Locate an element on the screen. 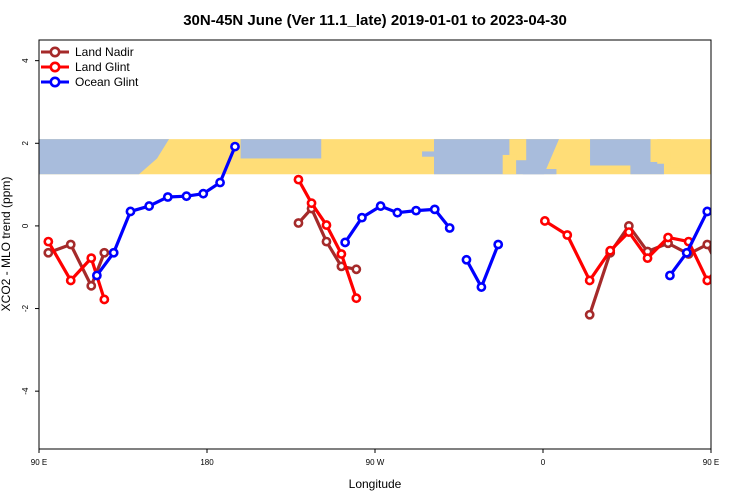 The image size is (750, 500). land-glint-line is located at coordinates (627, 251).